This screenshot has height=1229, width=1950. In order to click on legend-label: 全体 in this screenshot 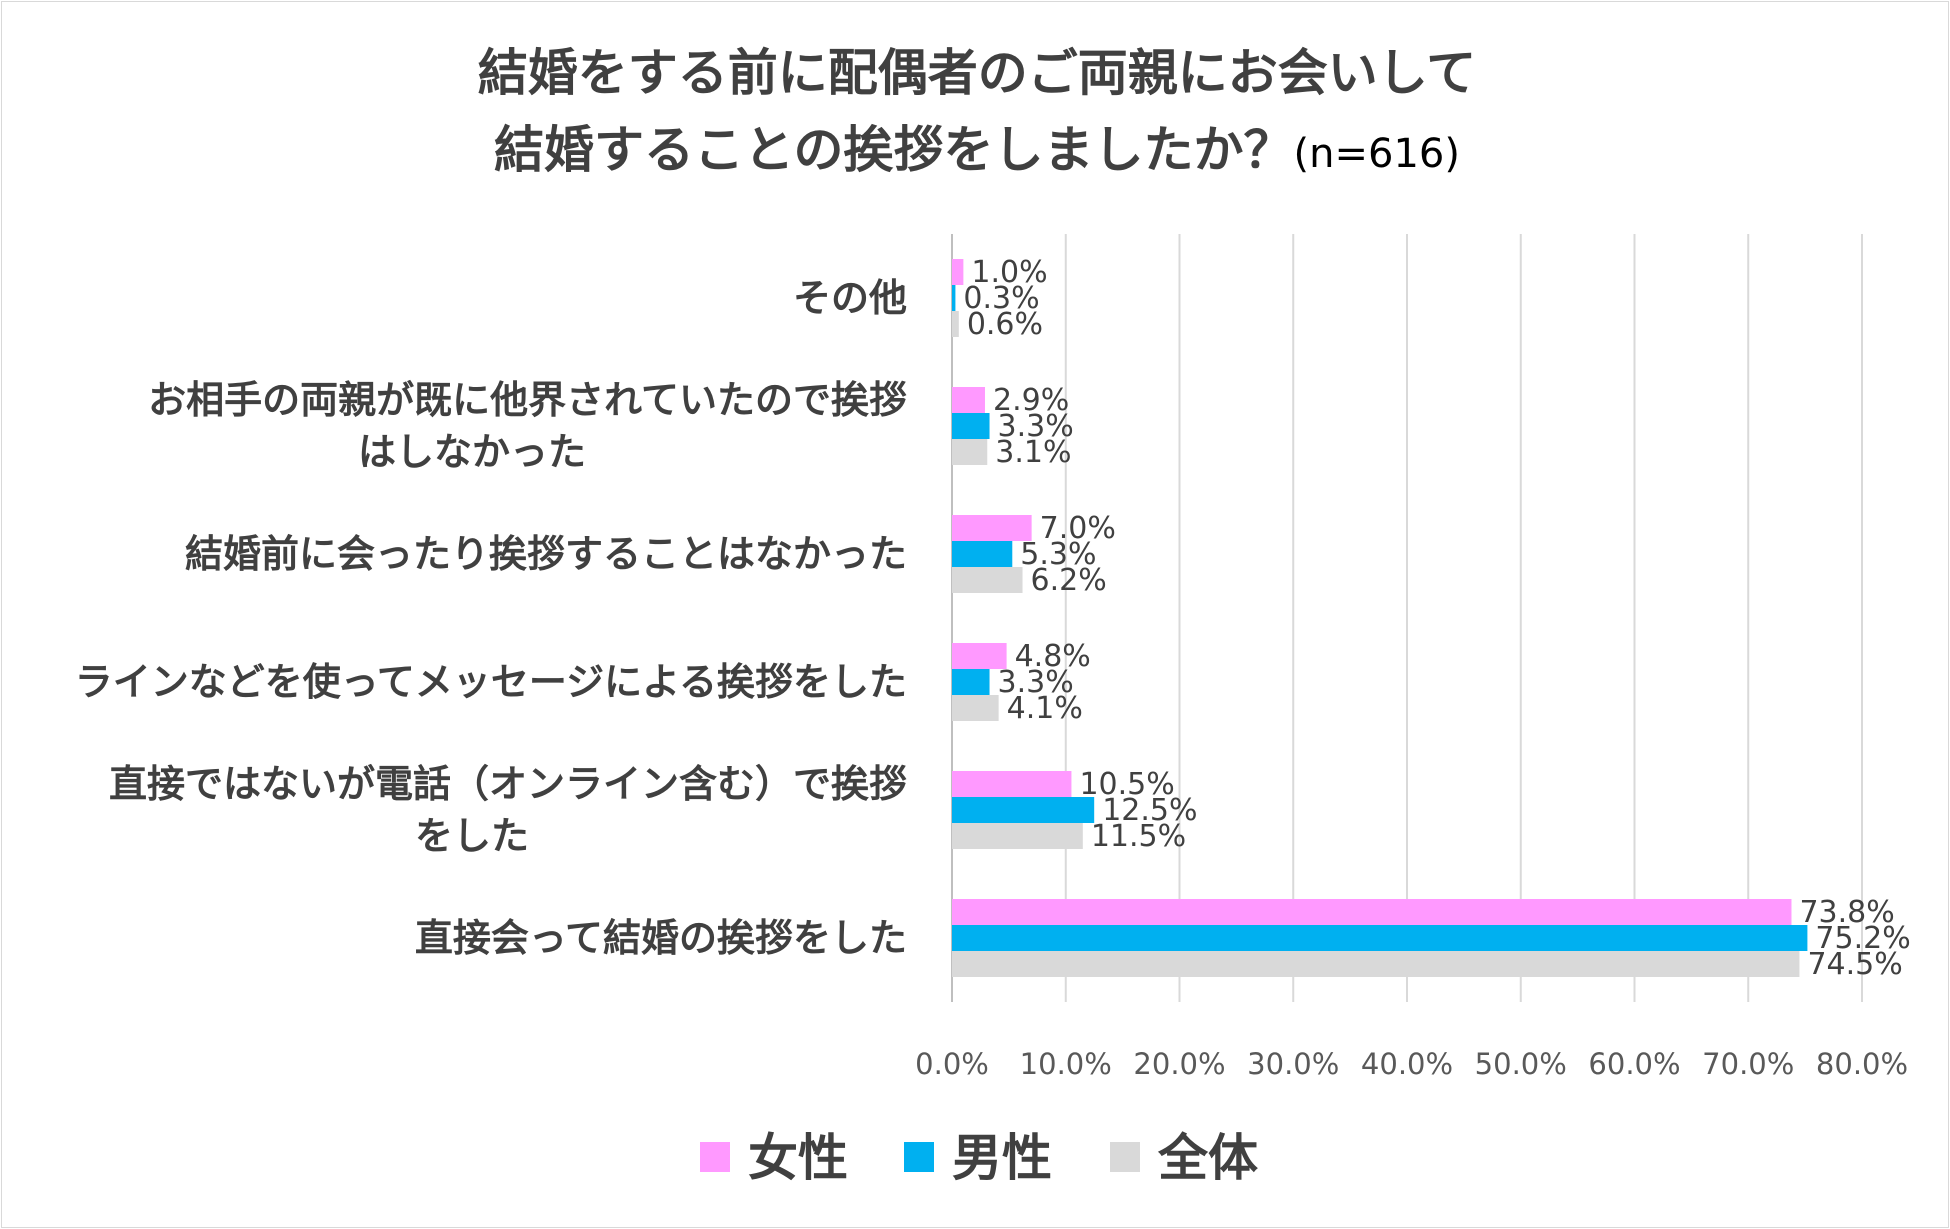, I will do `click(1207, 1158)`.